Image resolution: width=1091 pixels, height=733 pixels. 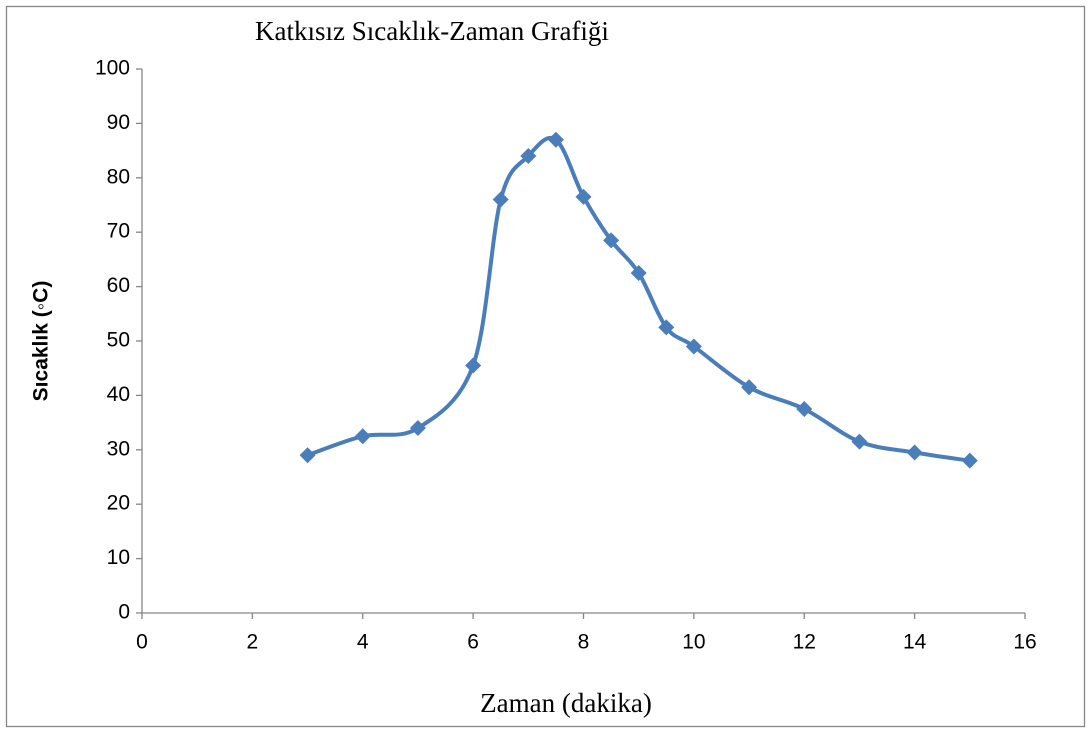 I want to click on x-tick-label: 8, so click(x=584, y=642).